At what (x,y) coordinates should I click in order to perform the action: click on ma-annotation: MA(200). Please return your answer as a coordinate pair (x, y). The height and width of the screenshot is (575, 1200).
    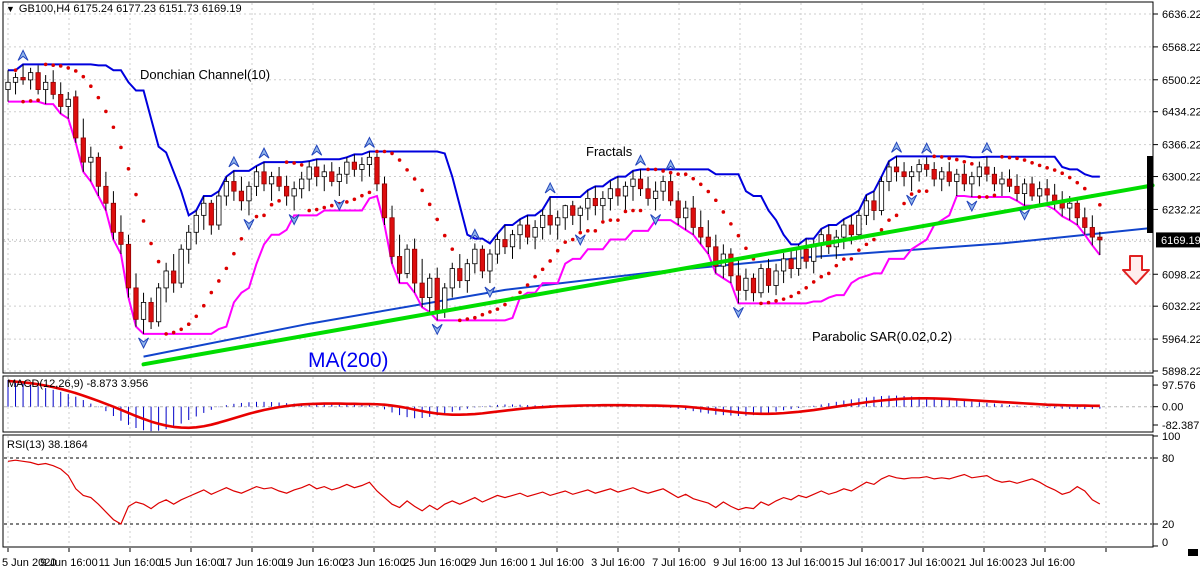
    Looking at the image, I should click on (348, 360).